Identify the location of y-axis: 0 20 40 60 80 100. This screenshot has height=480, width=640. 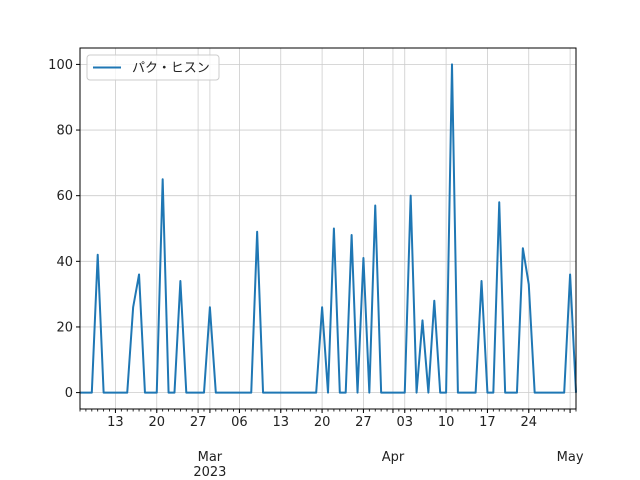
(64, 229).